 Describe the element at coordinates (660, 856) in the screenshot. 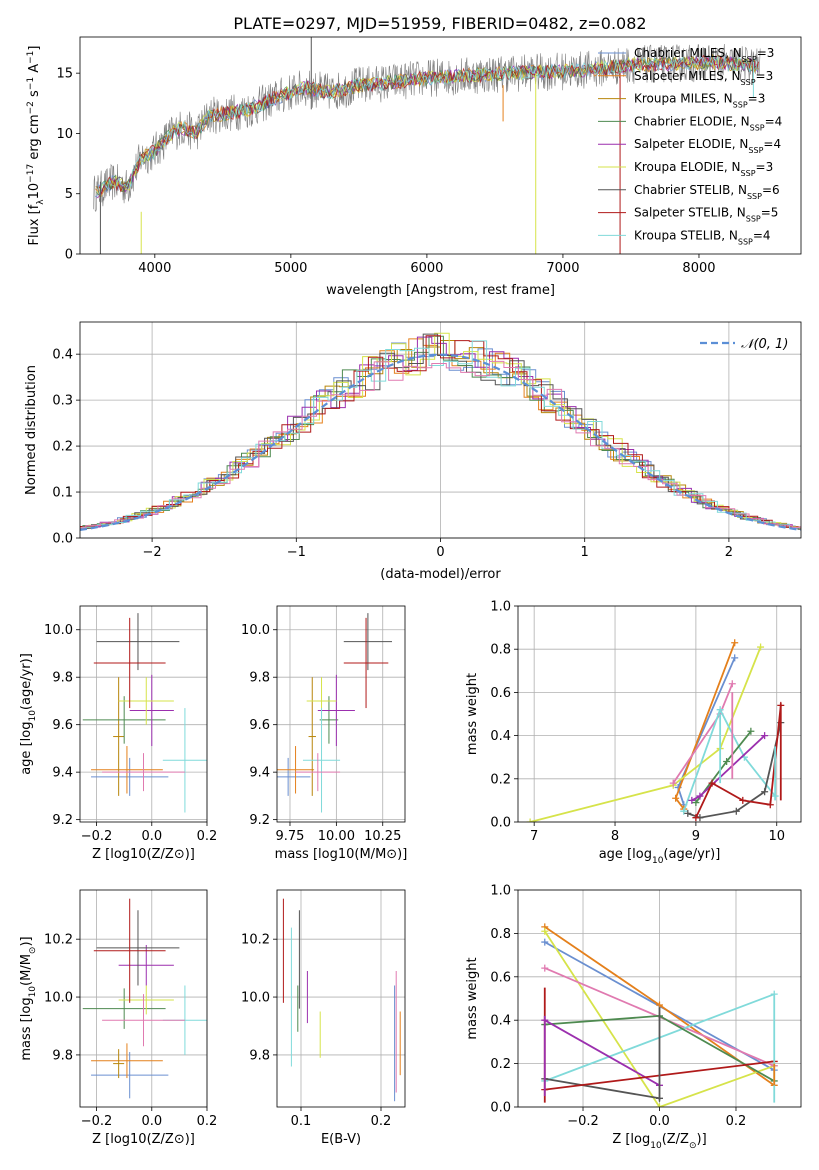

I see `x-axis-label: age [log10(age/yr)]` at that location.